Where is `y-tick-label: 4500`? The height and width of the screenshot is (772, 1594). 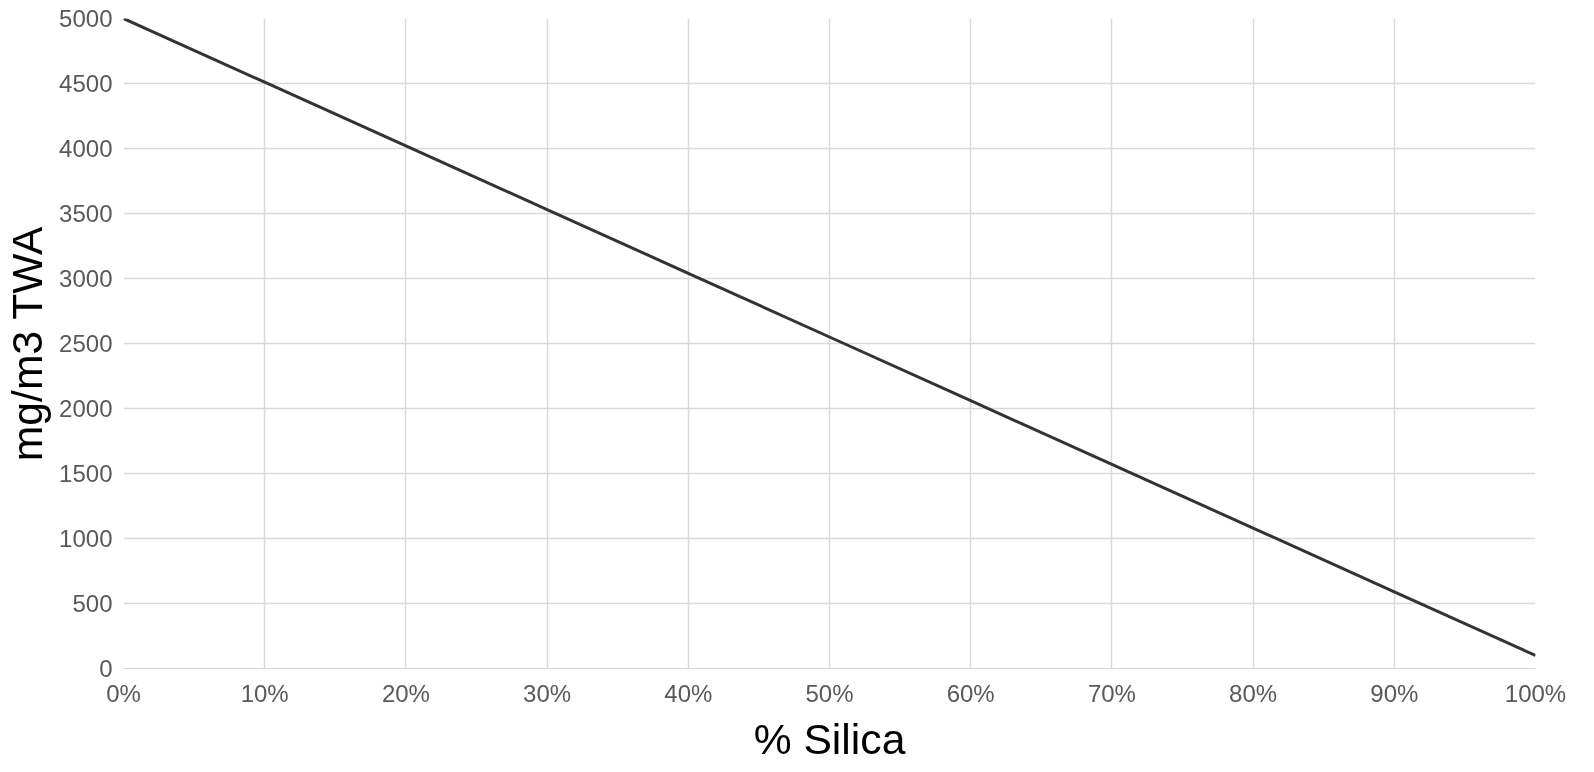 y-tick-label: 4500 is located at coordinates (86, 83).